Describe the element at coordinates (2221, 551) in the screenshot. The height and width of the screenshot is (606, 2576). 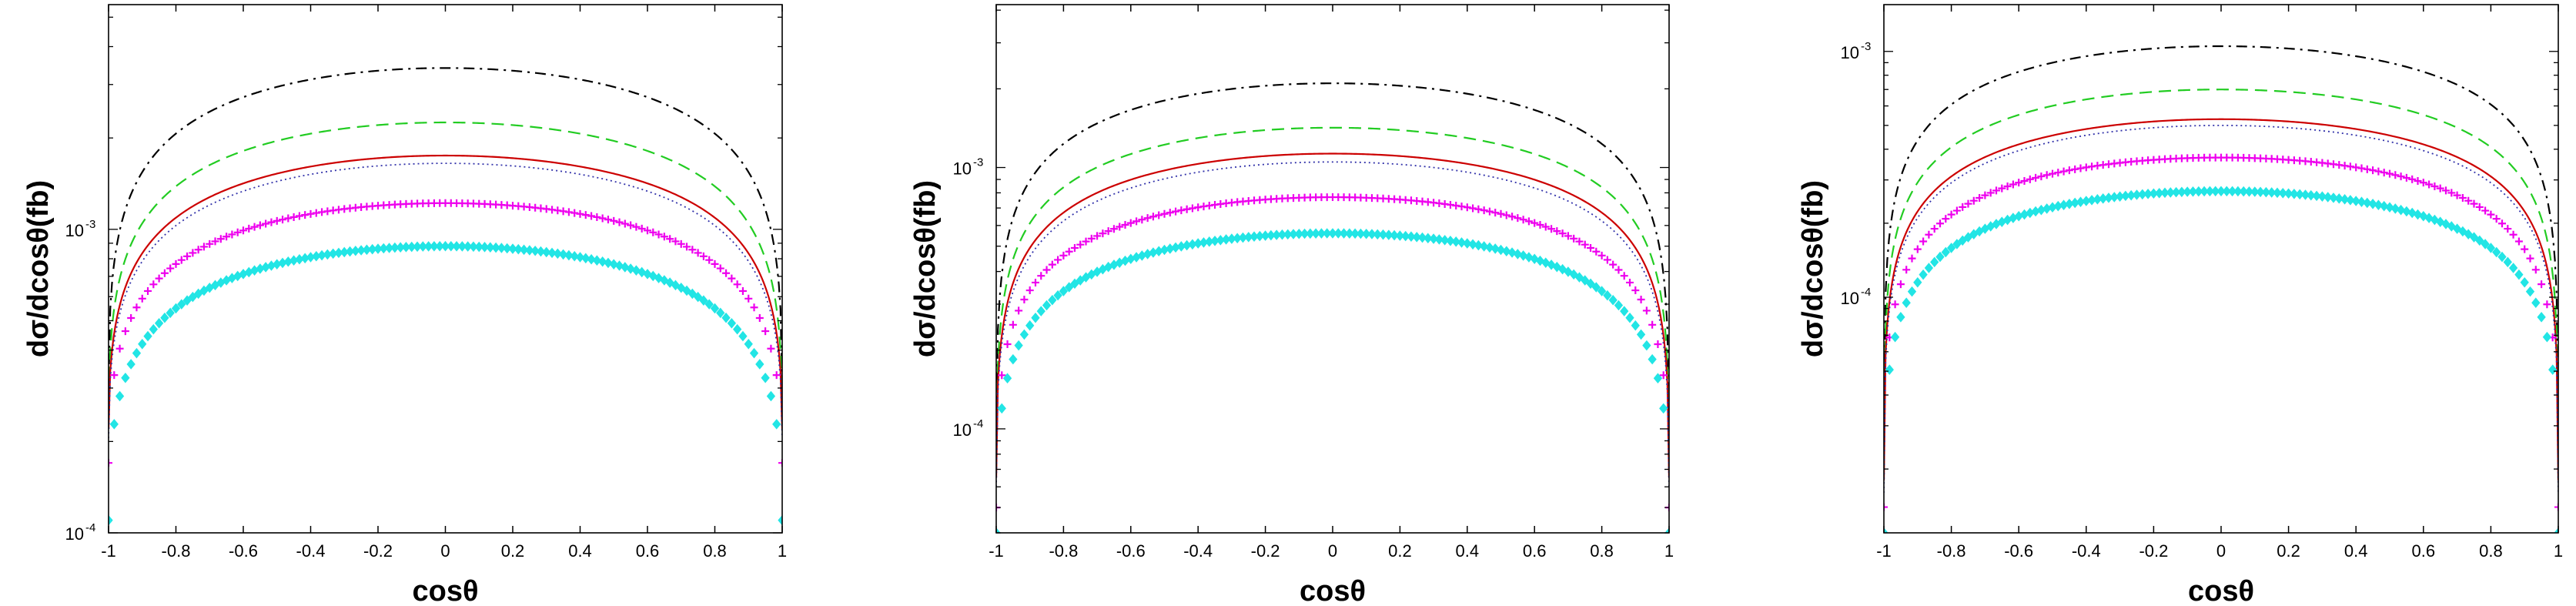
I see `x-tick-label: 0` at that location.